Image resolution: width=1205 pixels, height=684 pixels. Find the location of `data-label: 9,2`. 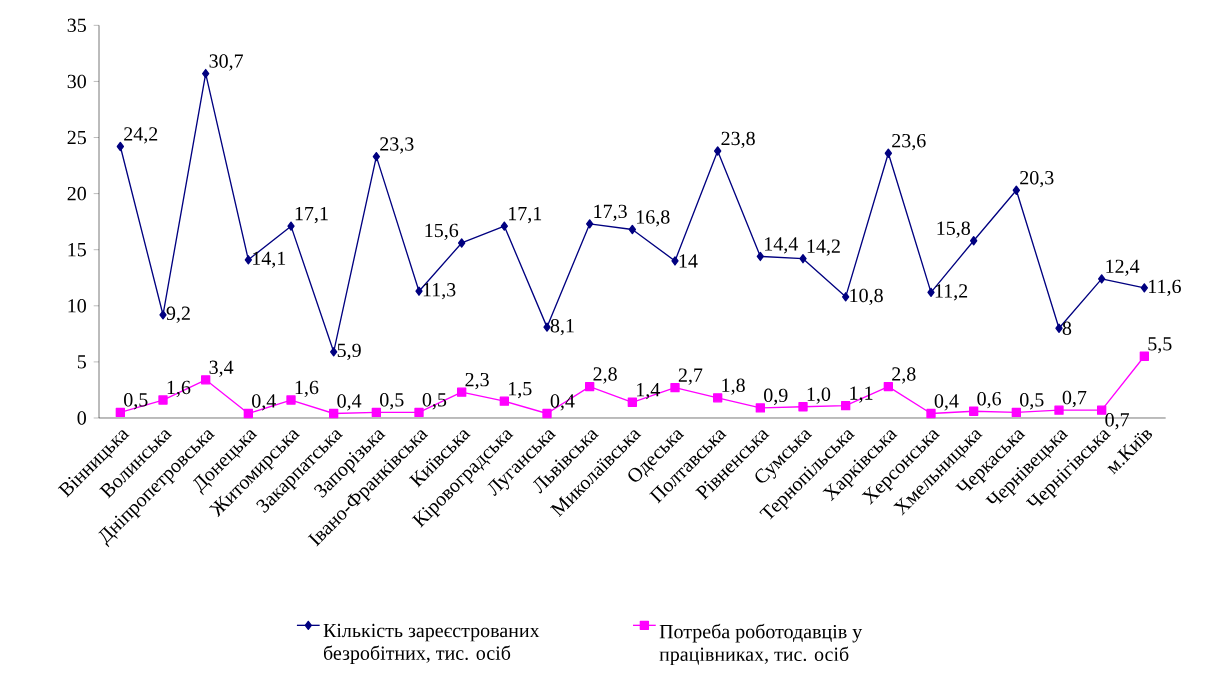

data-label: 9,2 is located at coordinates (178, 314).